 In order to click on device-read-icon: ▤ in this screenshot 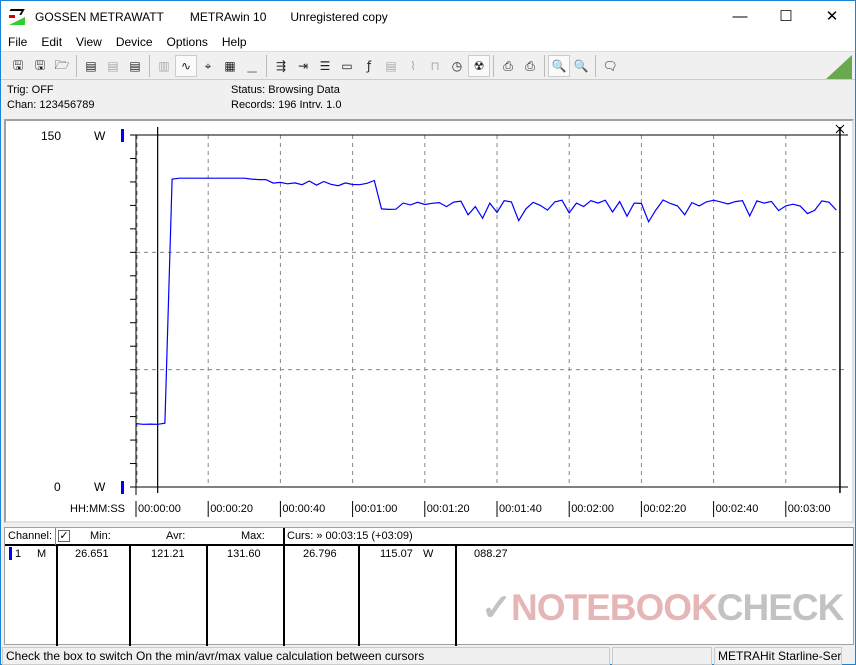, I will do `click(91, 66)`.